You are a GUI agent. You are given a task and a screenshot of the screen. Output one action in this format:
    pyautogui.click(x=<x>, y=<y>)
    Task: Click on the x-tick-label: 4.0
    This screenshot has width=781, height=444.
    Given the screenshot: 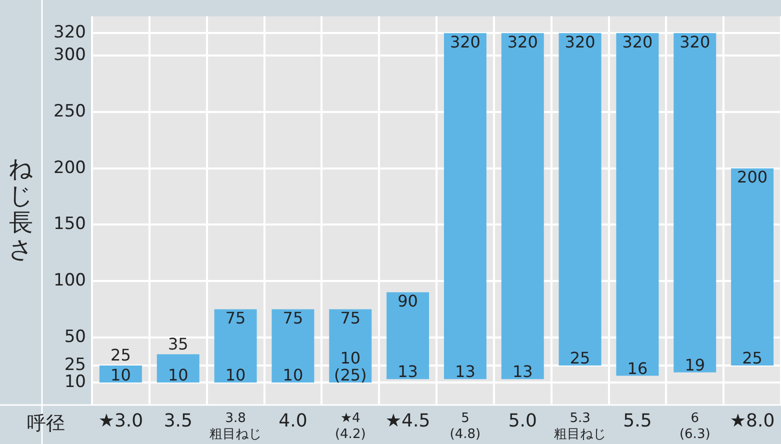 What is the action you would take?
    pyautogui.click(x=293, y=421)
    